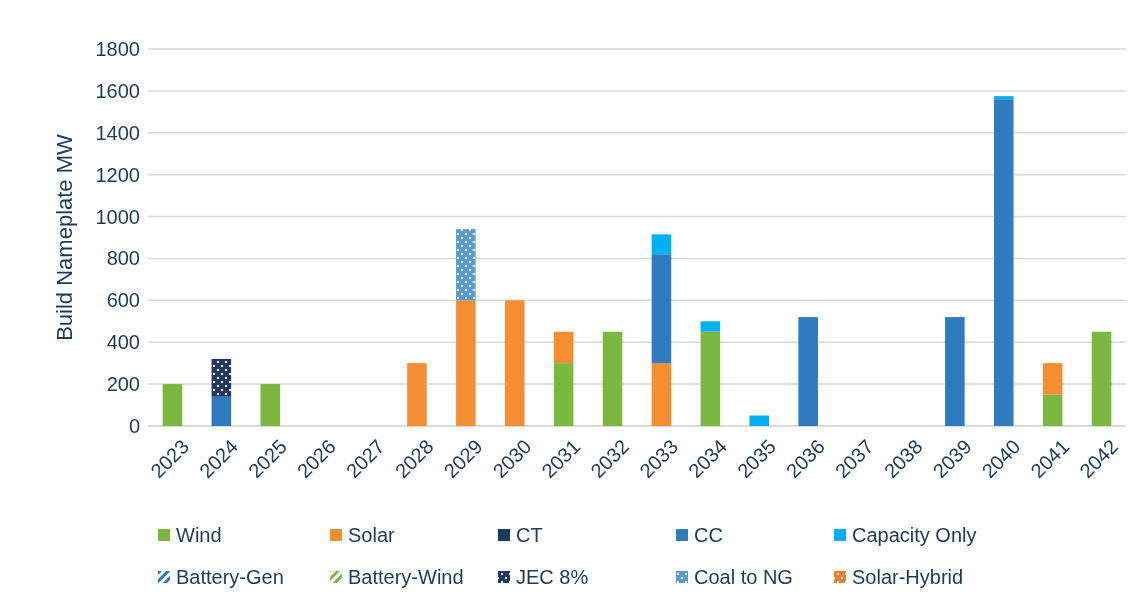 The height and width of the screenshot is (598, 1133). I want to click on y-tick-label: 1400, so click(117, 132).